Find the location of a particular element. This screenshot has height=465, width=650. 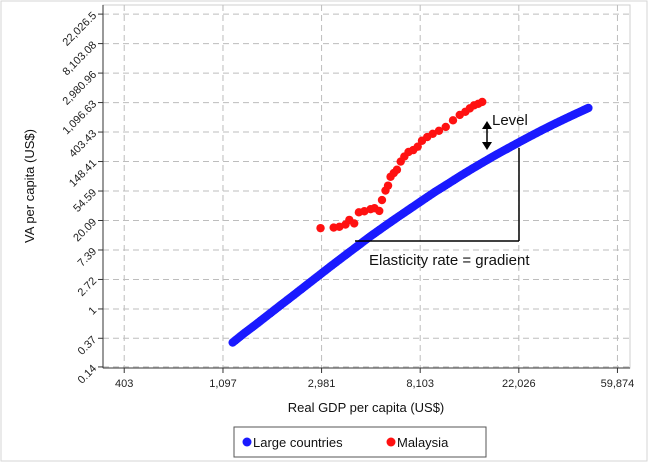

x-tick-label: 59,874 is located at coordinates (618, 384).